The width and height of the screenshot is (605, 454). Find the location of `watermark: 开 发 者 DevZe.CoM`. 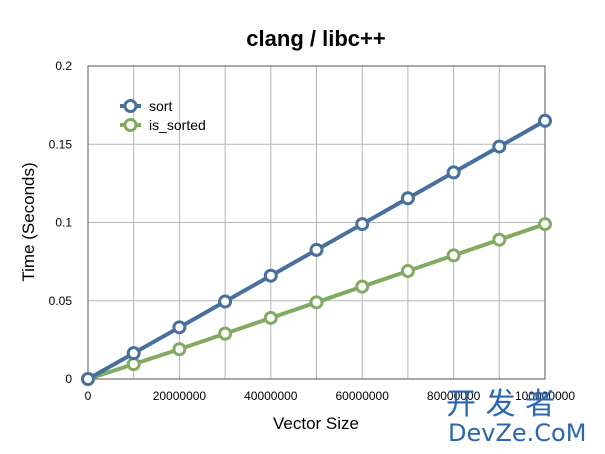

watermark: 开 发 者 DevZe.CoM is located at coordinates (516, 417).